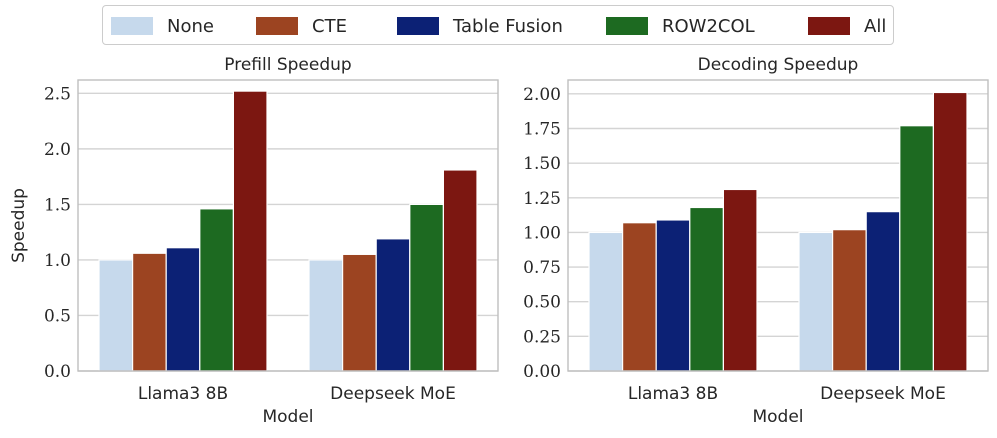 This screenshot has width=997, height=438. Describe the element at coordinates (57, 150) in the screenshot. I see `y-tick-label: 2.0` at that location.